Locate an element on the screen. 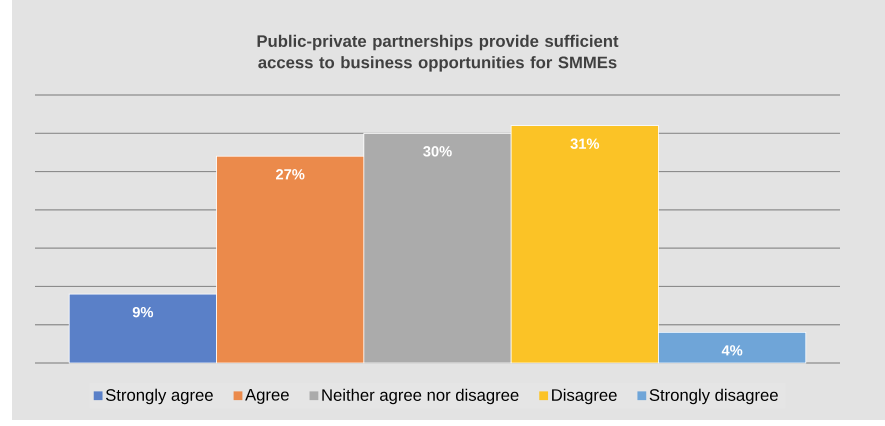 The width and height of the screenshot is (885, 426). legend-label: Disagree is located at coordinates (584, 396).